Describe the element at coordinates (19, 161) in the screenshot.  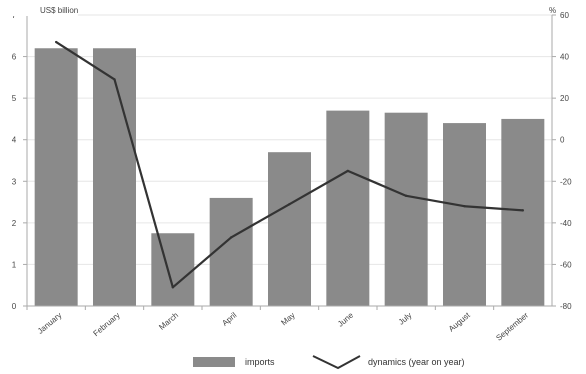
I see `left-axis-ticks: 01234567` at that location.